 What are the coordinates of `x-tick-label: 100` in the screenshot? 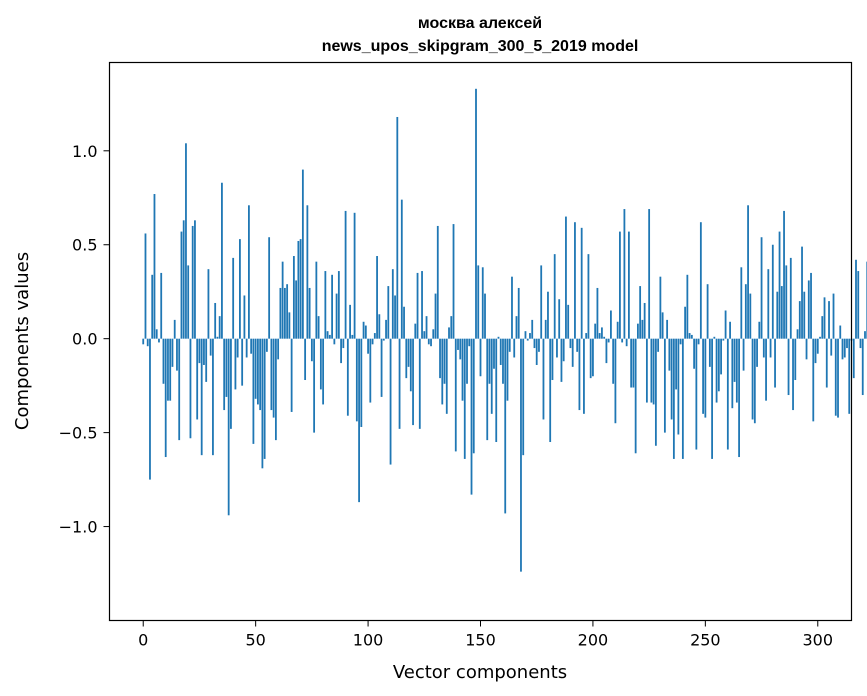 It's located at (368, 640).